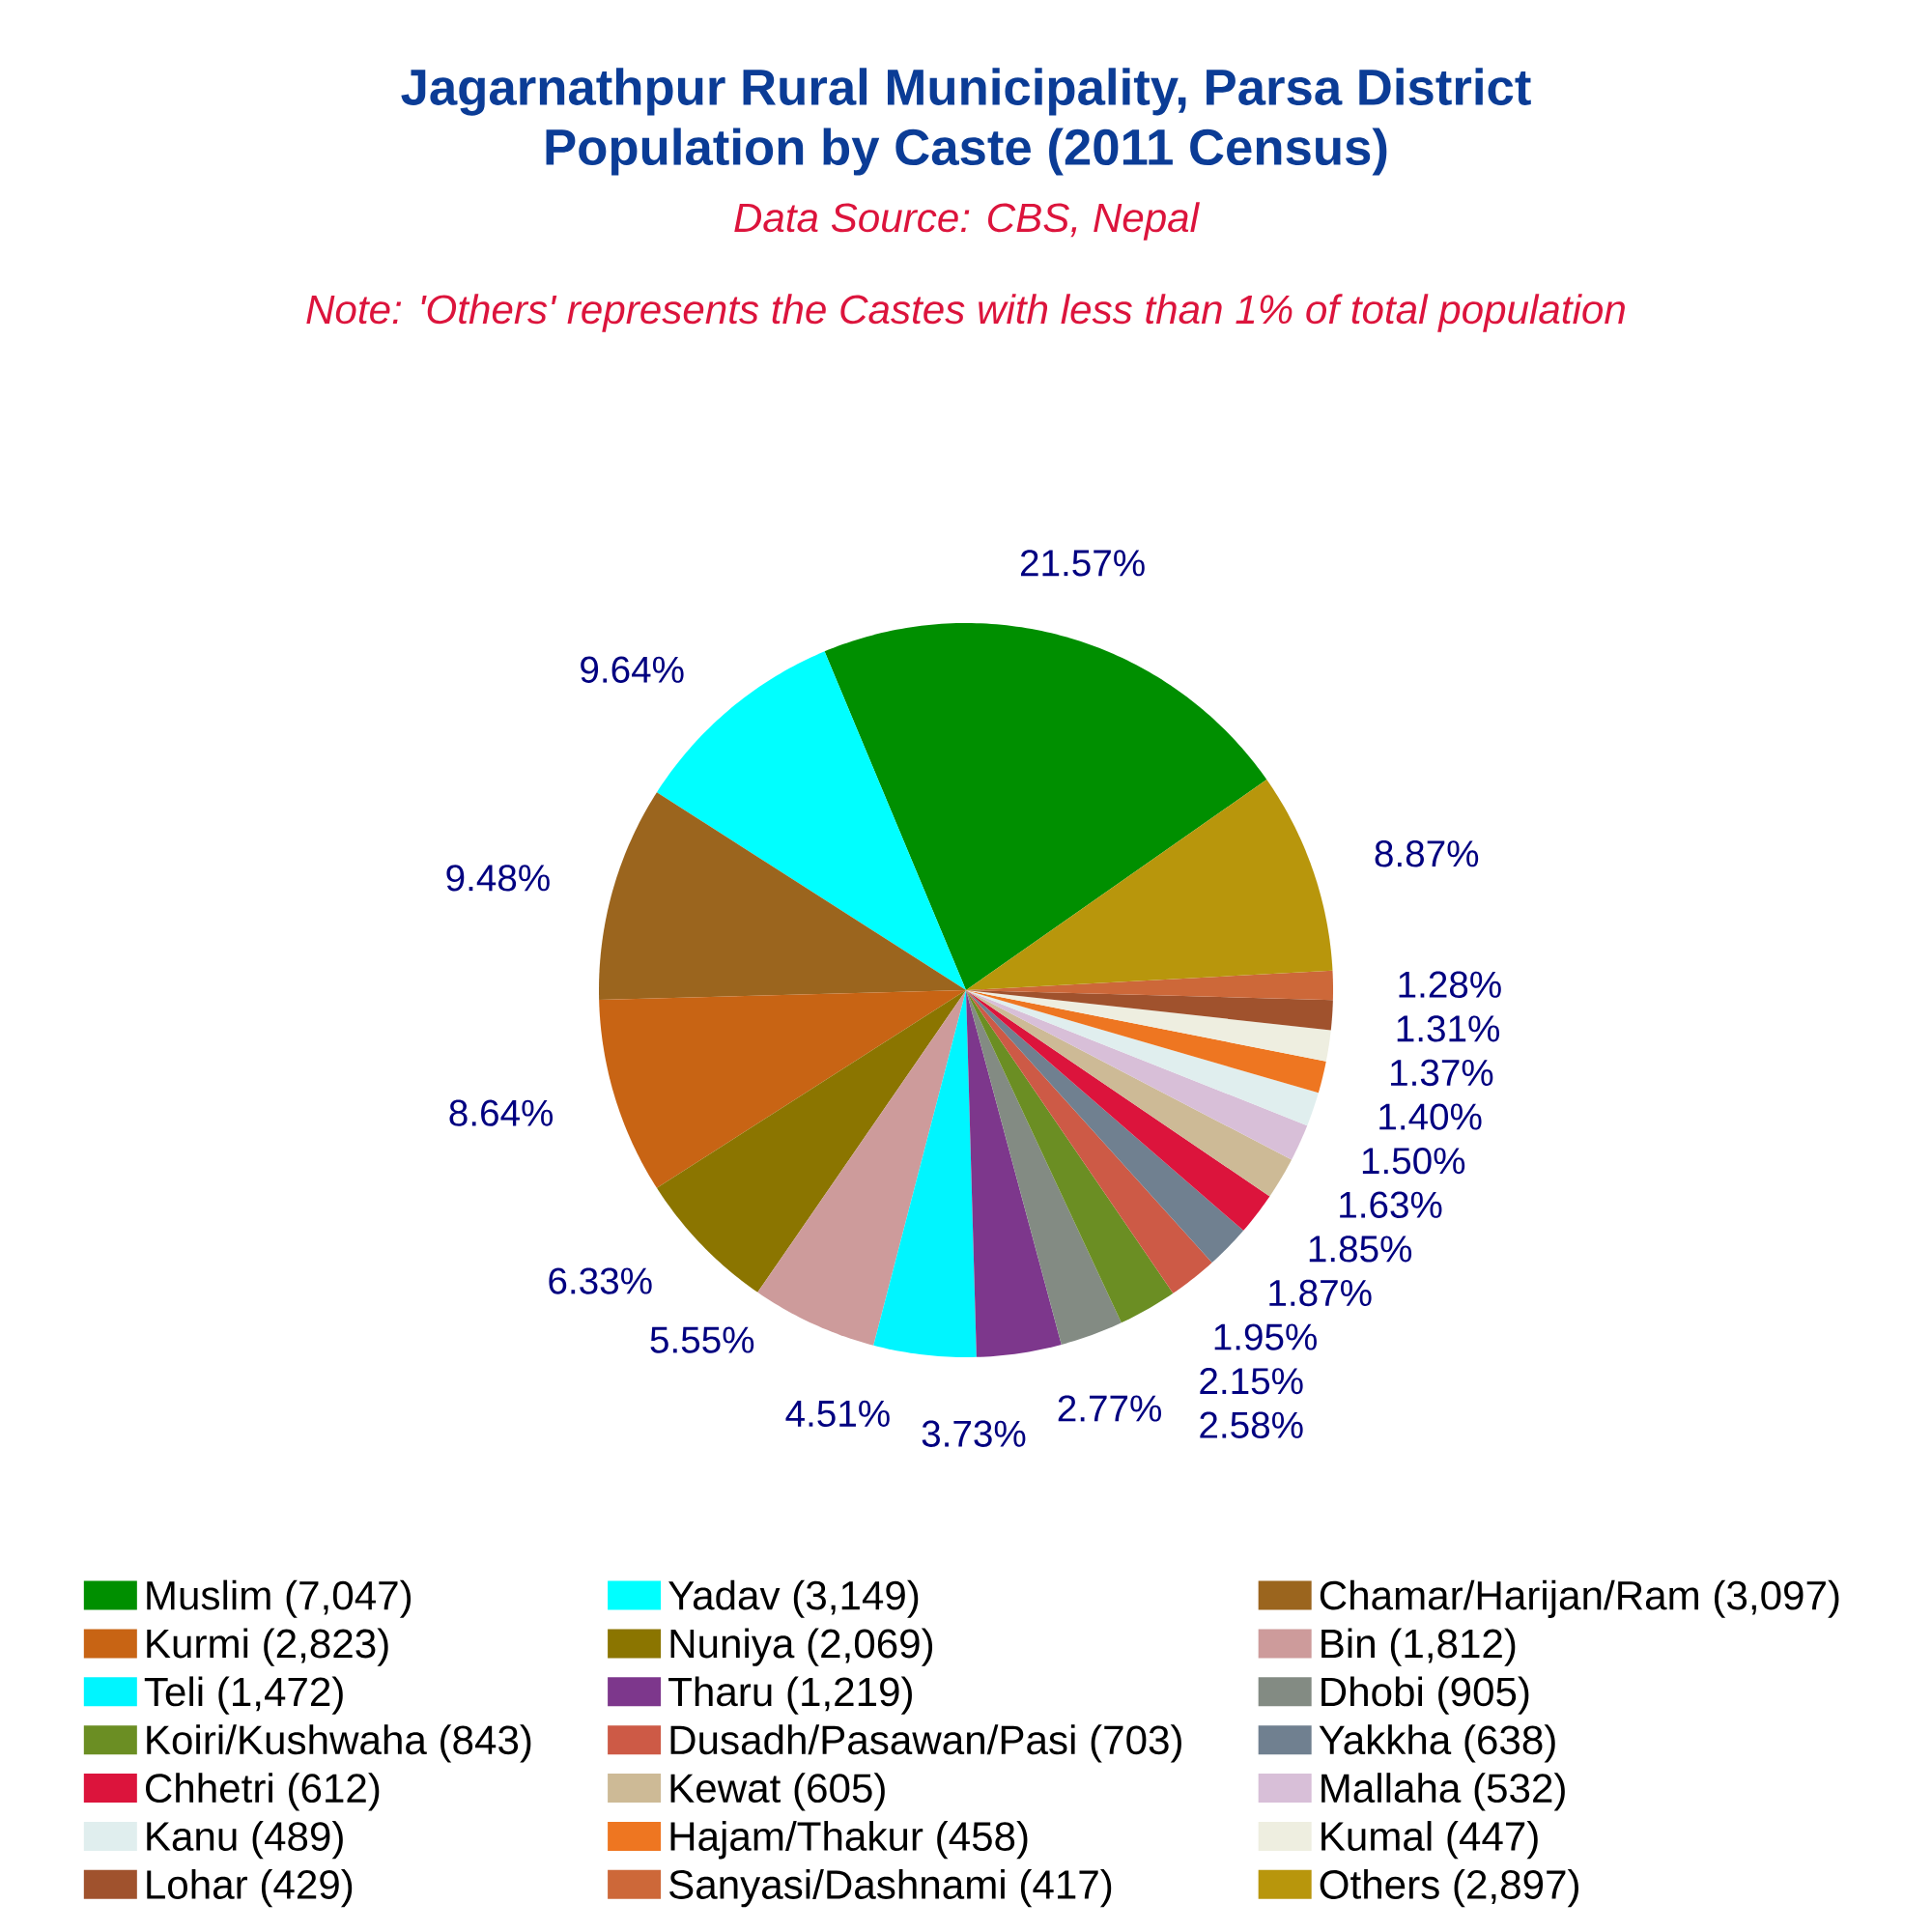 This screenshot has width=1932, height=1932. What do you see at coordinates (777, 1792) in the screenshot?
I see `legend-label: Kewat (605)` at bounding box center [777, 1792].